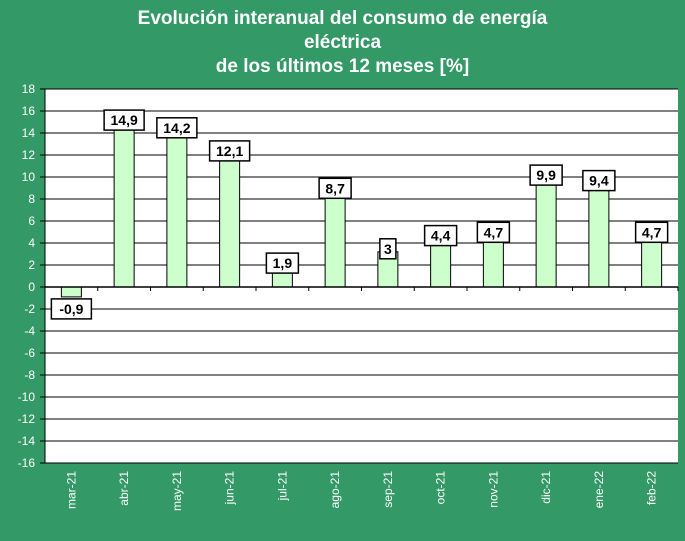 The width and height of the screenshot is (685, 541). What do you see at coordinates (388, 489) in the screenshot?
I see `x-tick-label: sep-21` at bounding box center [388, 489].